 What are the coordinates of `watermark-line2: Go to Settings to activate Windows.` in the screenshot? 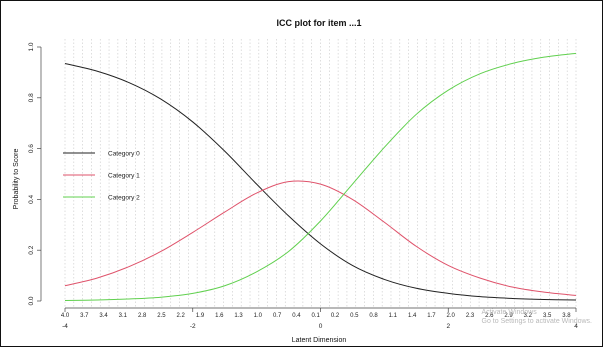 It's located at (537, 321).